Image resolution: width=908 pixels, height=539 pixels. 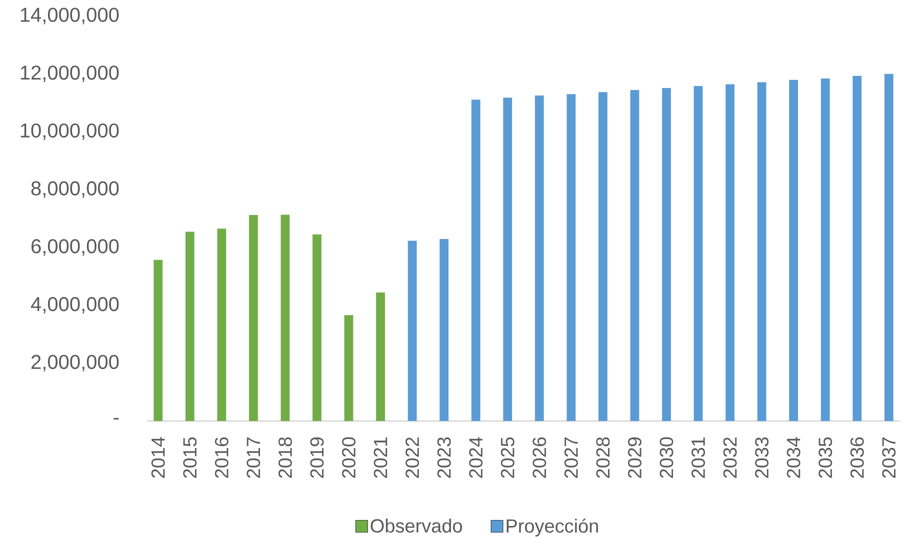 I want to click on x-tick-label: 2026, so click(x=539, y=457).